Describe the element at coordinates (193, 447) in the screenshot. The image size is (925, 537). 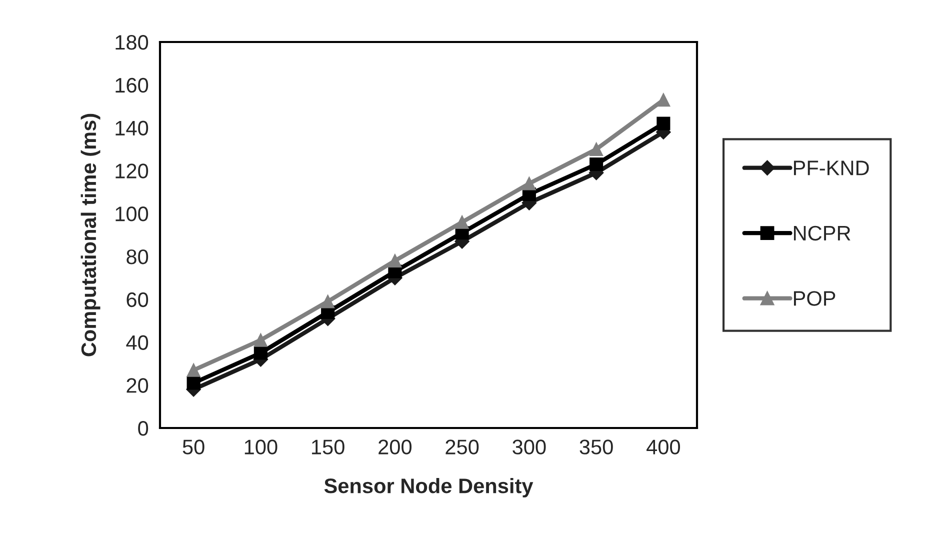
I see `x-tick-label: 50` at that location.